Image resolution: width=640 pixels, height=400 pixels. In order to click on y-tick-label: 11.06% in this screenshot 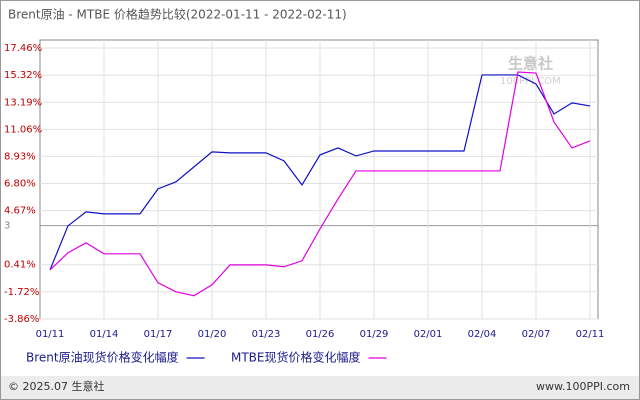, I will do `click(23, 129)`.